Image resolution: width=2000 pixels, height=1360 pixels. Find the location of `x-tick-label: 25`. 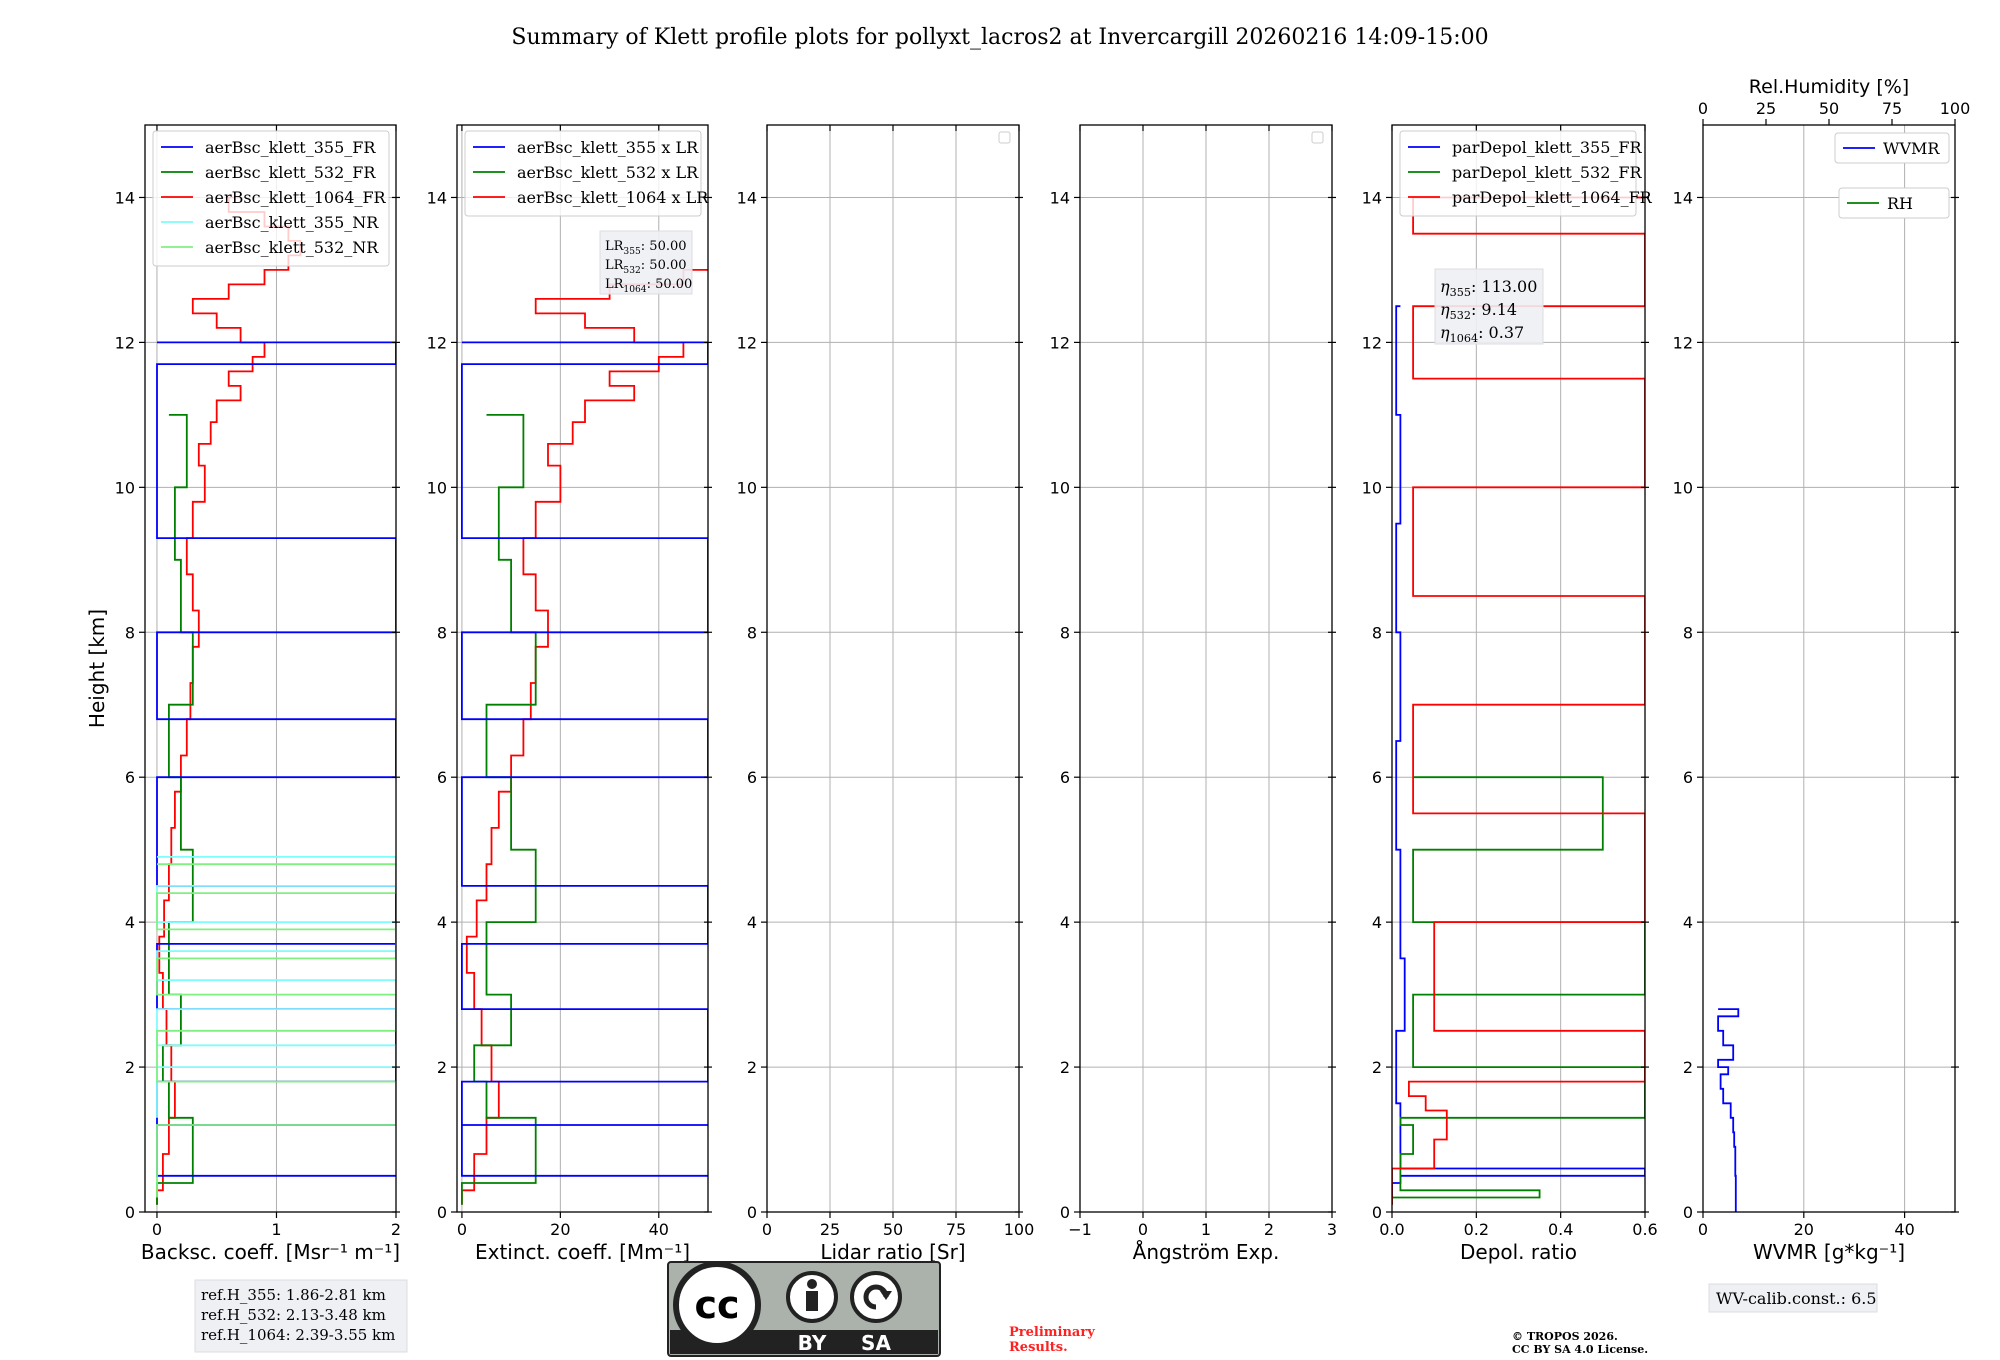

x-tick-label: 25 is located at coordinates (830, 1229).